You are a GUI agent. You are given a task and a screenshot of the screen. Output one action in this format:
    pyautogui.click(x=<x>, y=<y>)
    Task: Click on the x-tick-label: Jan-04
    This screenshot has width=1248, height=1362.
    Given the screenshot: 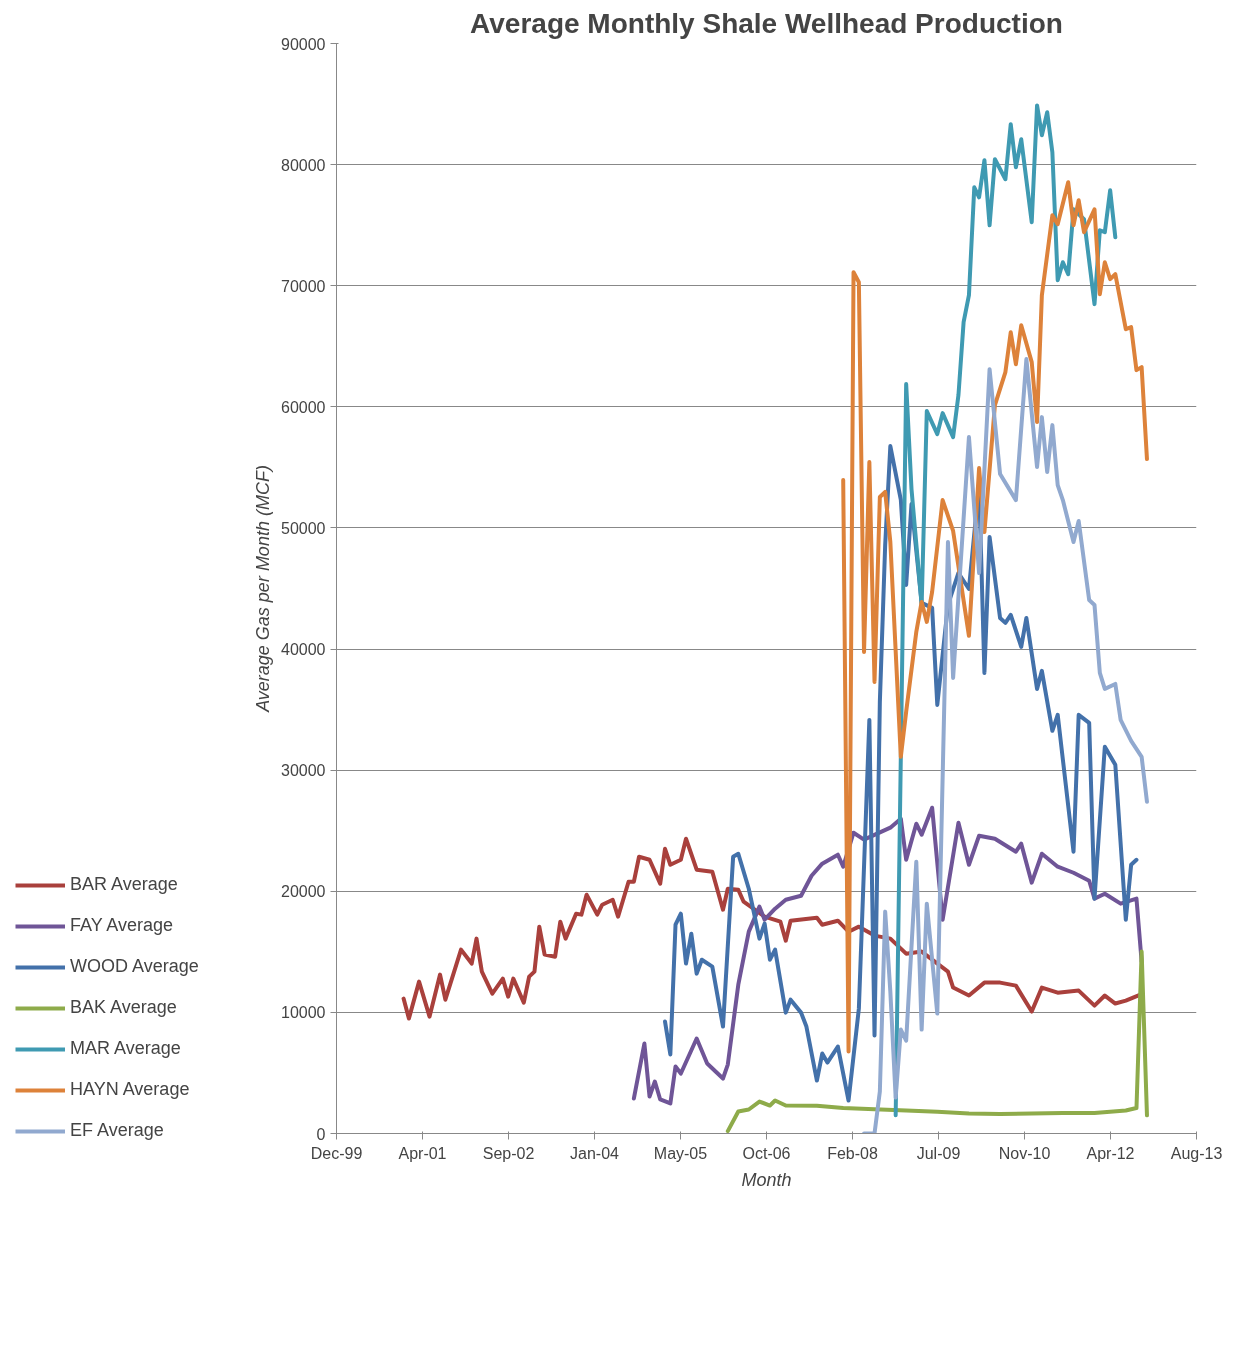 What is the action you would take?
    pyautogui.click(x=595, y=1153)
    